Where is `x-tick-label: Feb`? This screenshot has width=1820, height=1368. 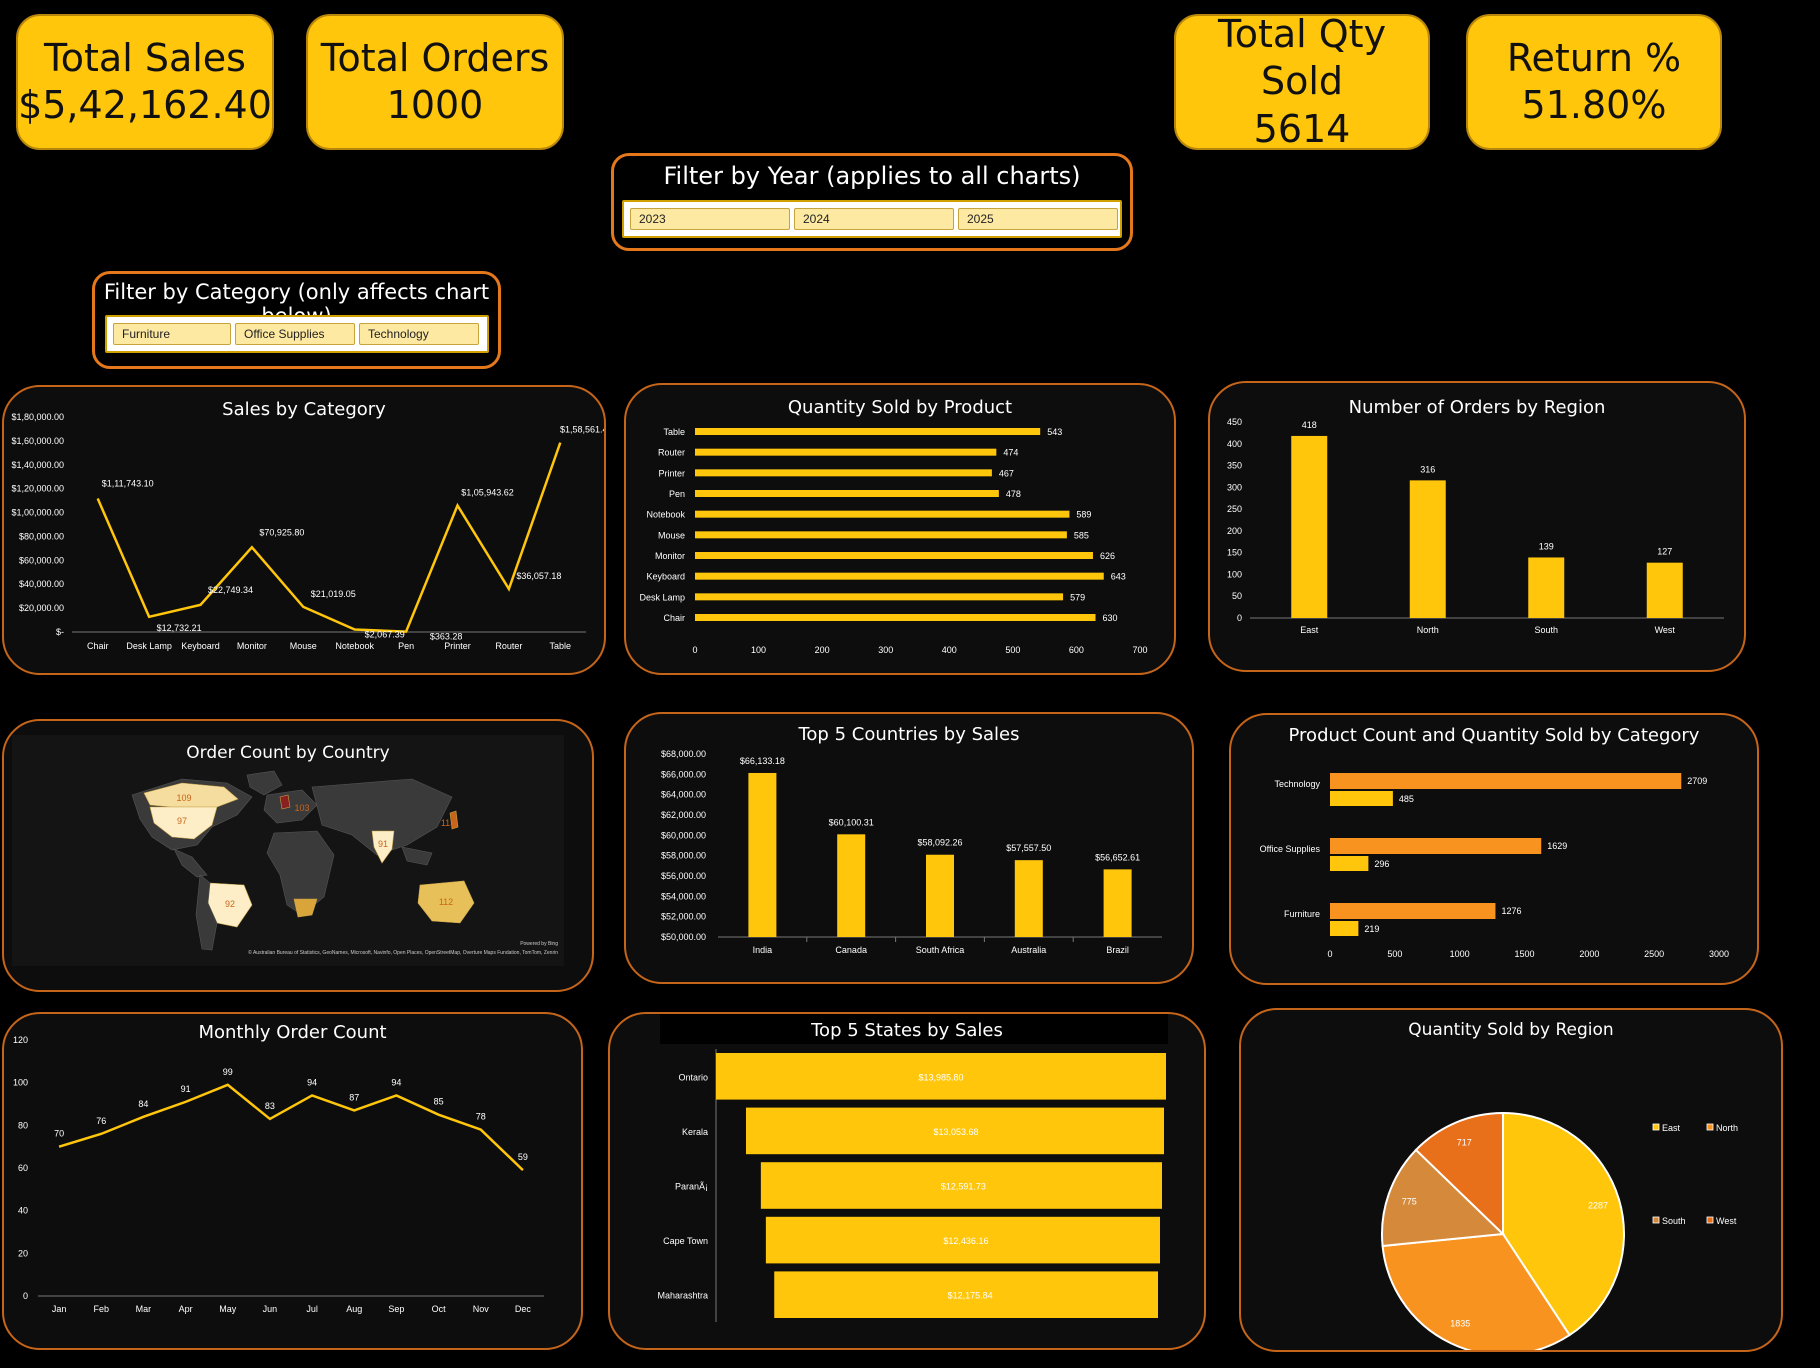 x-tick-label: Feb is located at coordinates (101, 1309).